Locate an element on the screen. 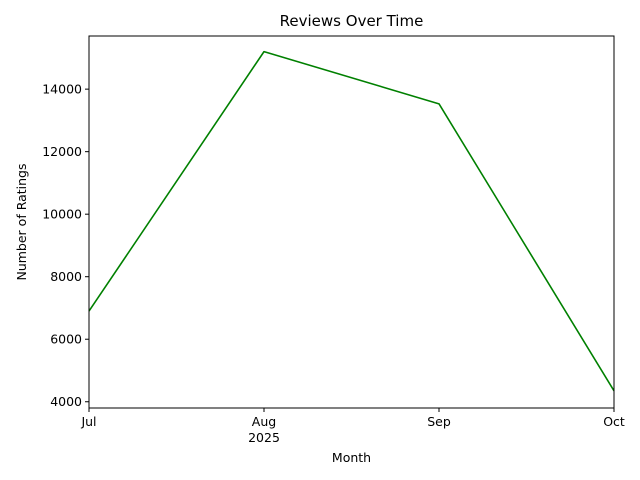  y-tick-label: 4000 is located at coordinates (66, 401).